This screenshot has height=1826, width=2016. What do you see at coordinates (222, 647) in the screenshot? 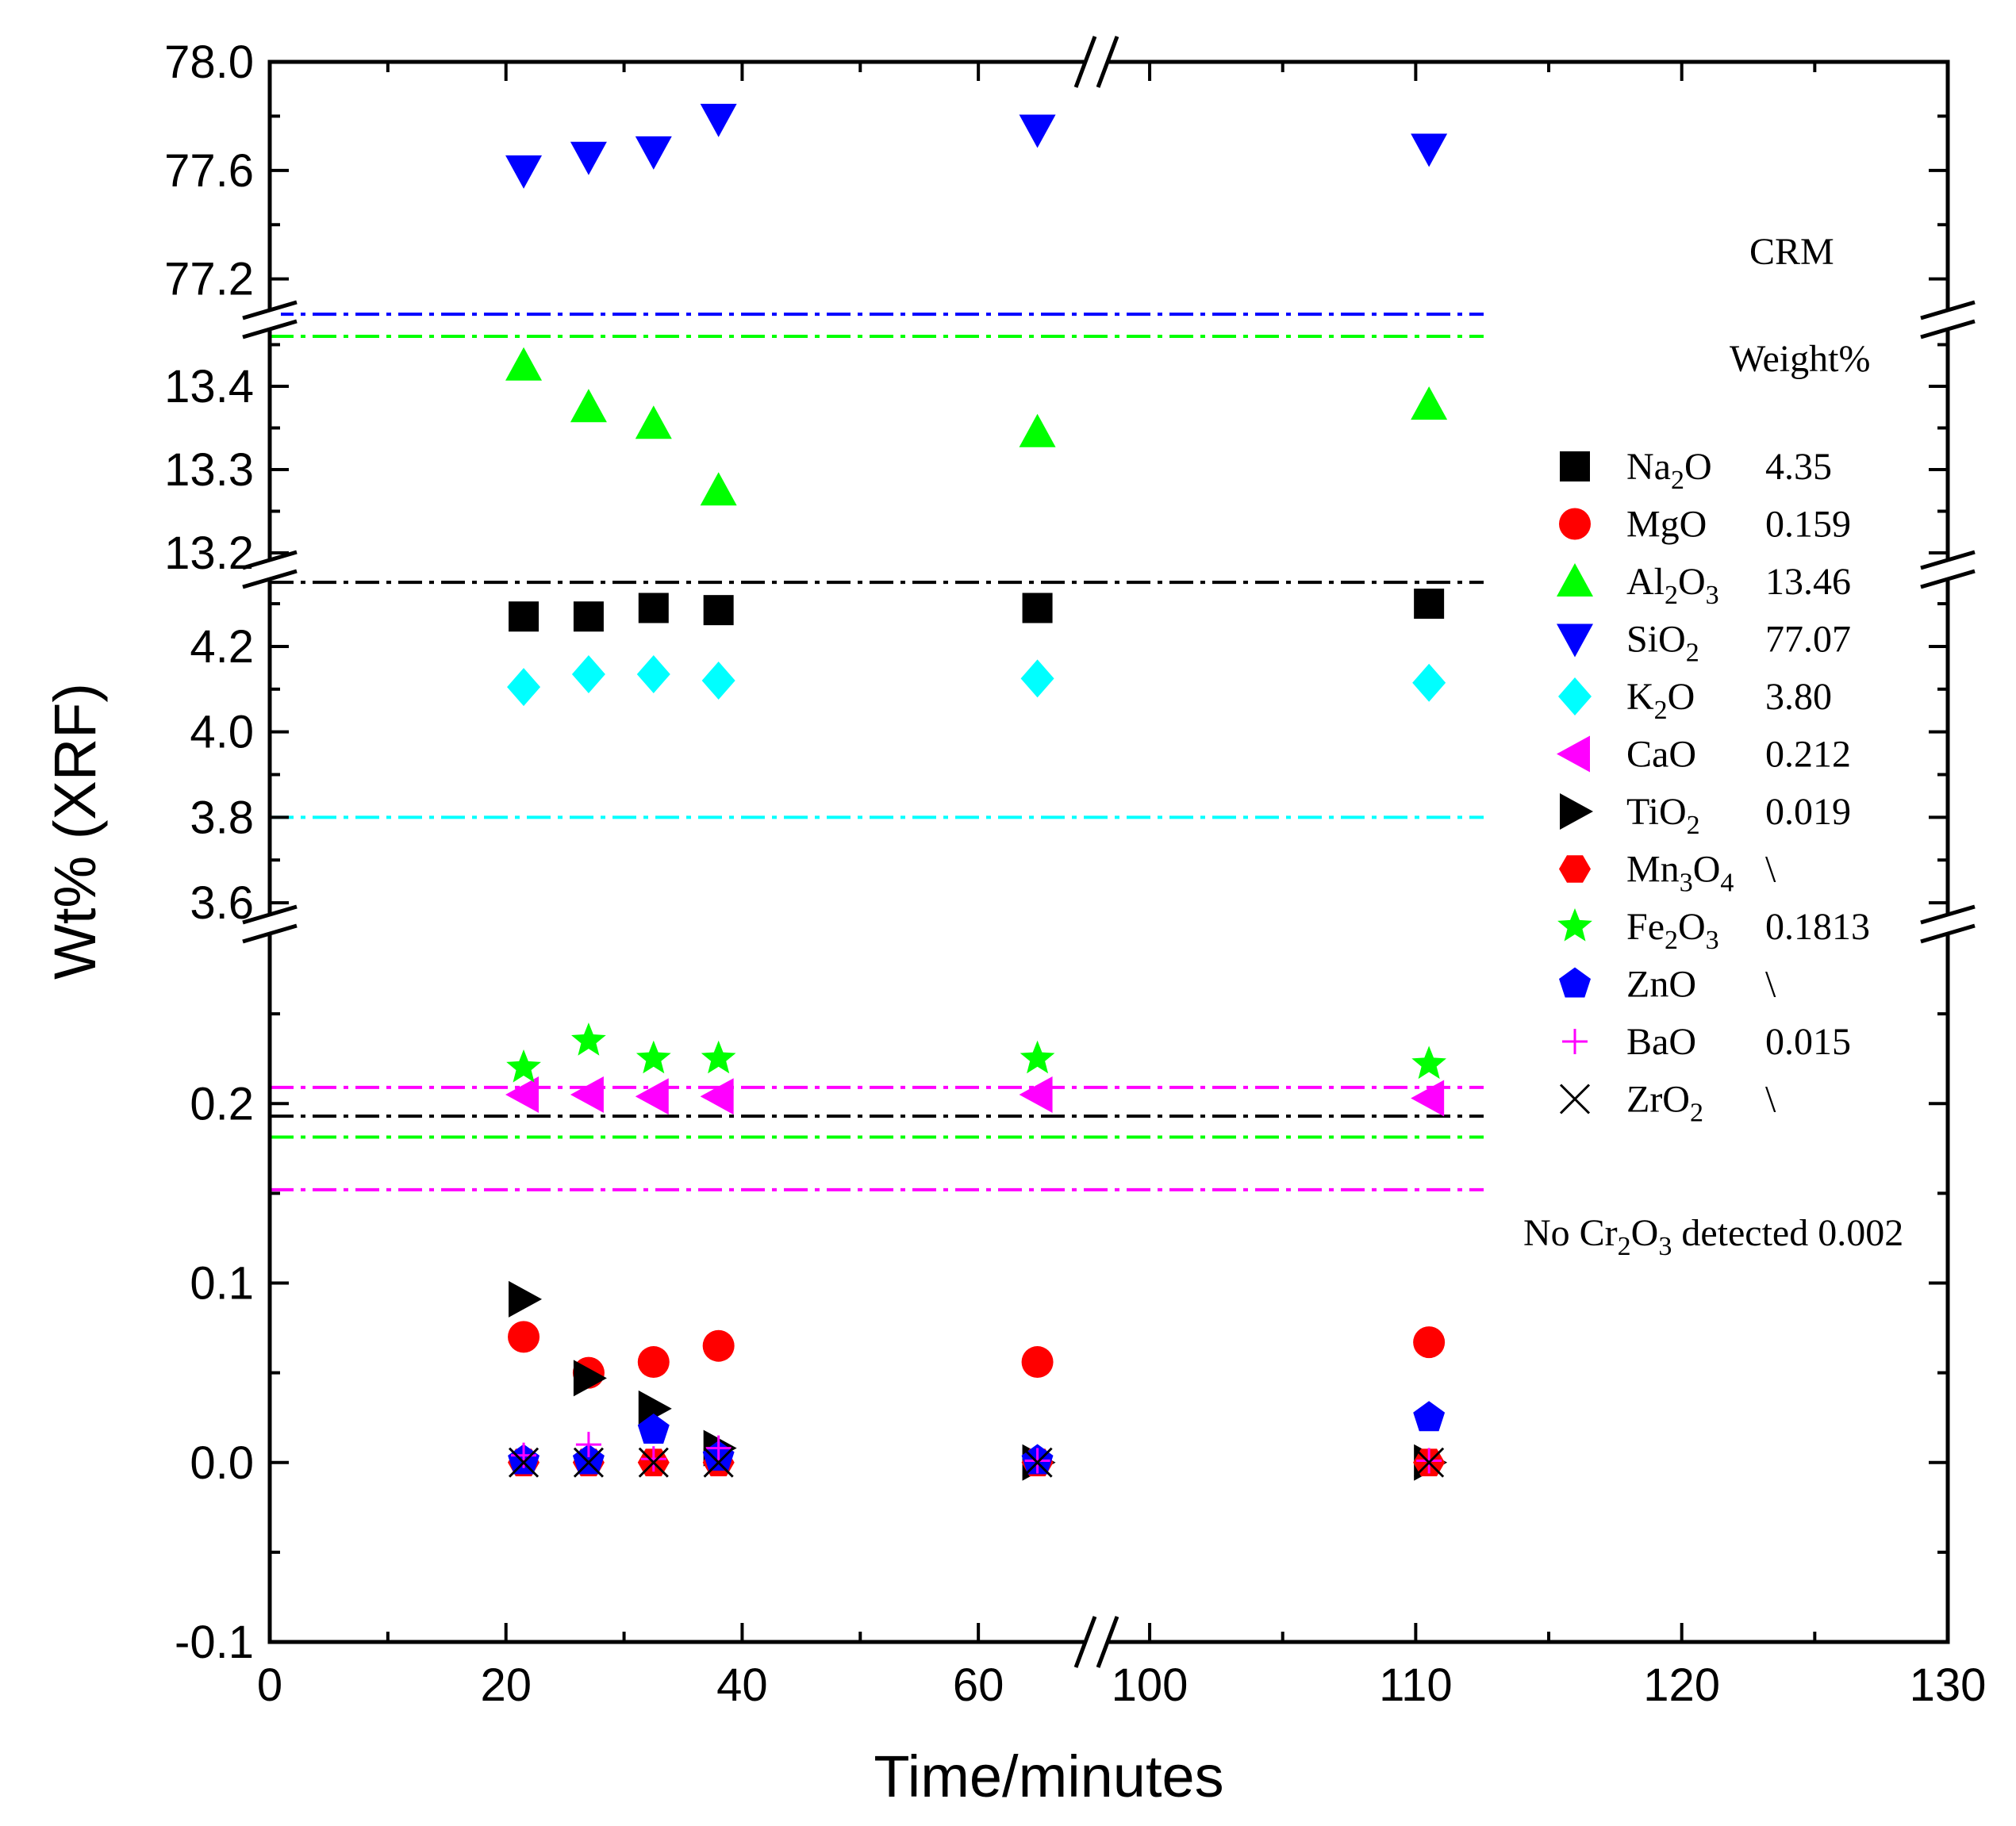
I see `y-tick-label: 4.2` at bounding box center [222, 647].